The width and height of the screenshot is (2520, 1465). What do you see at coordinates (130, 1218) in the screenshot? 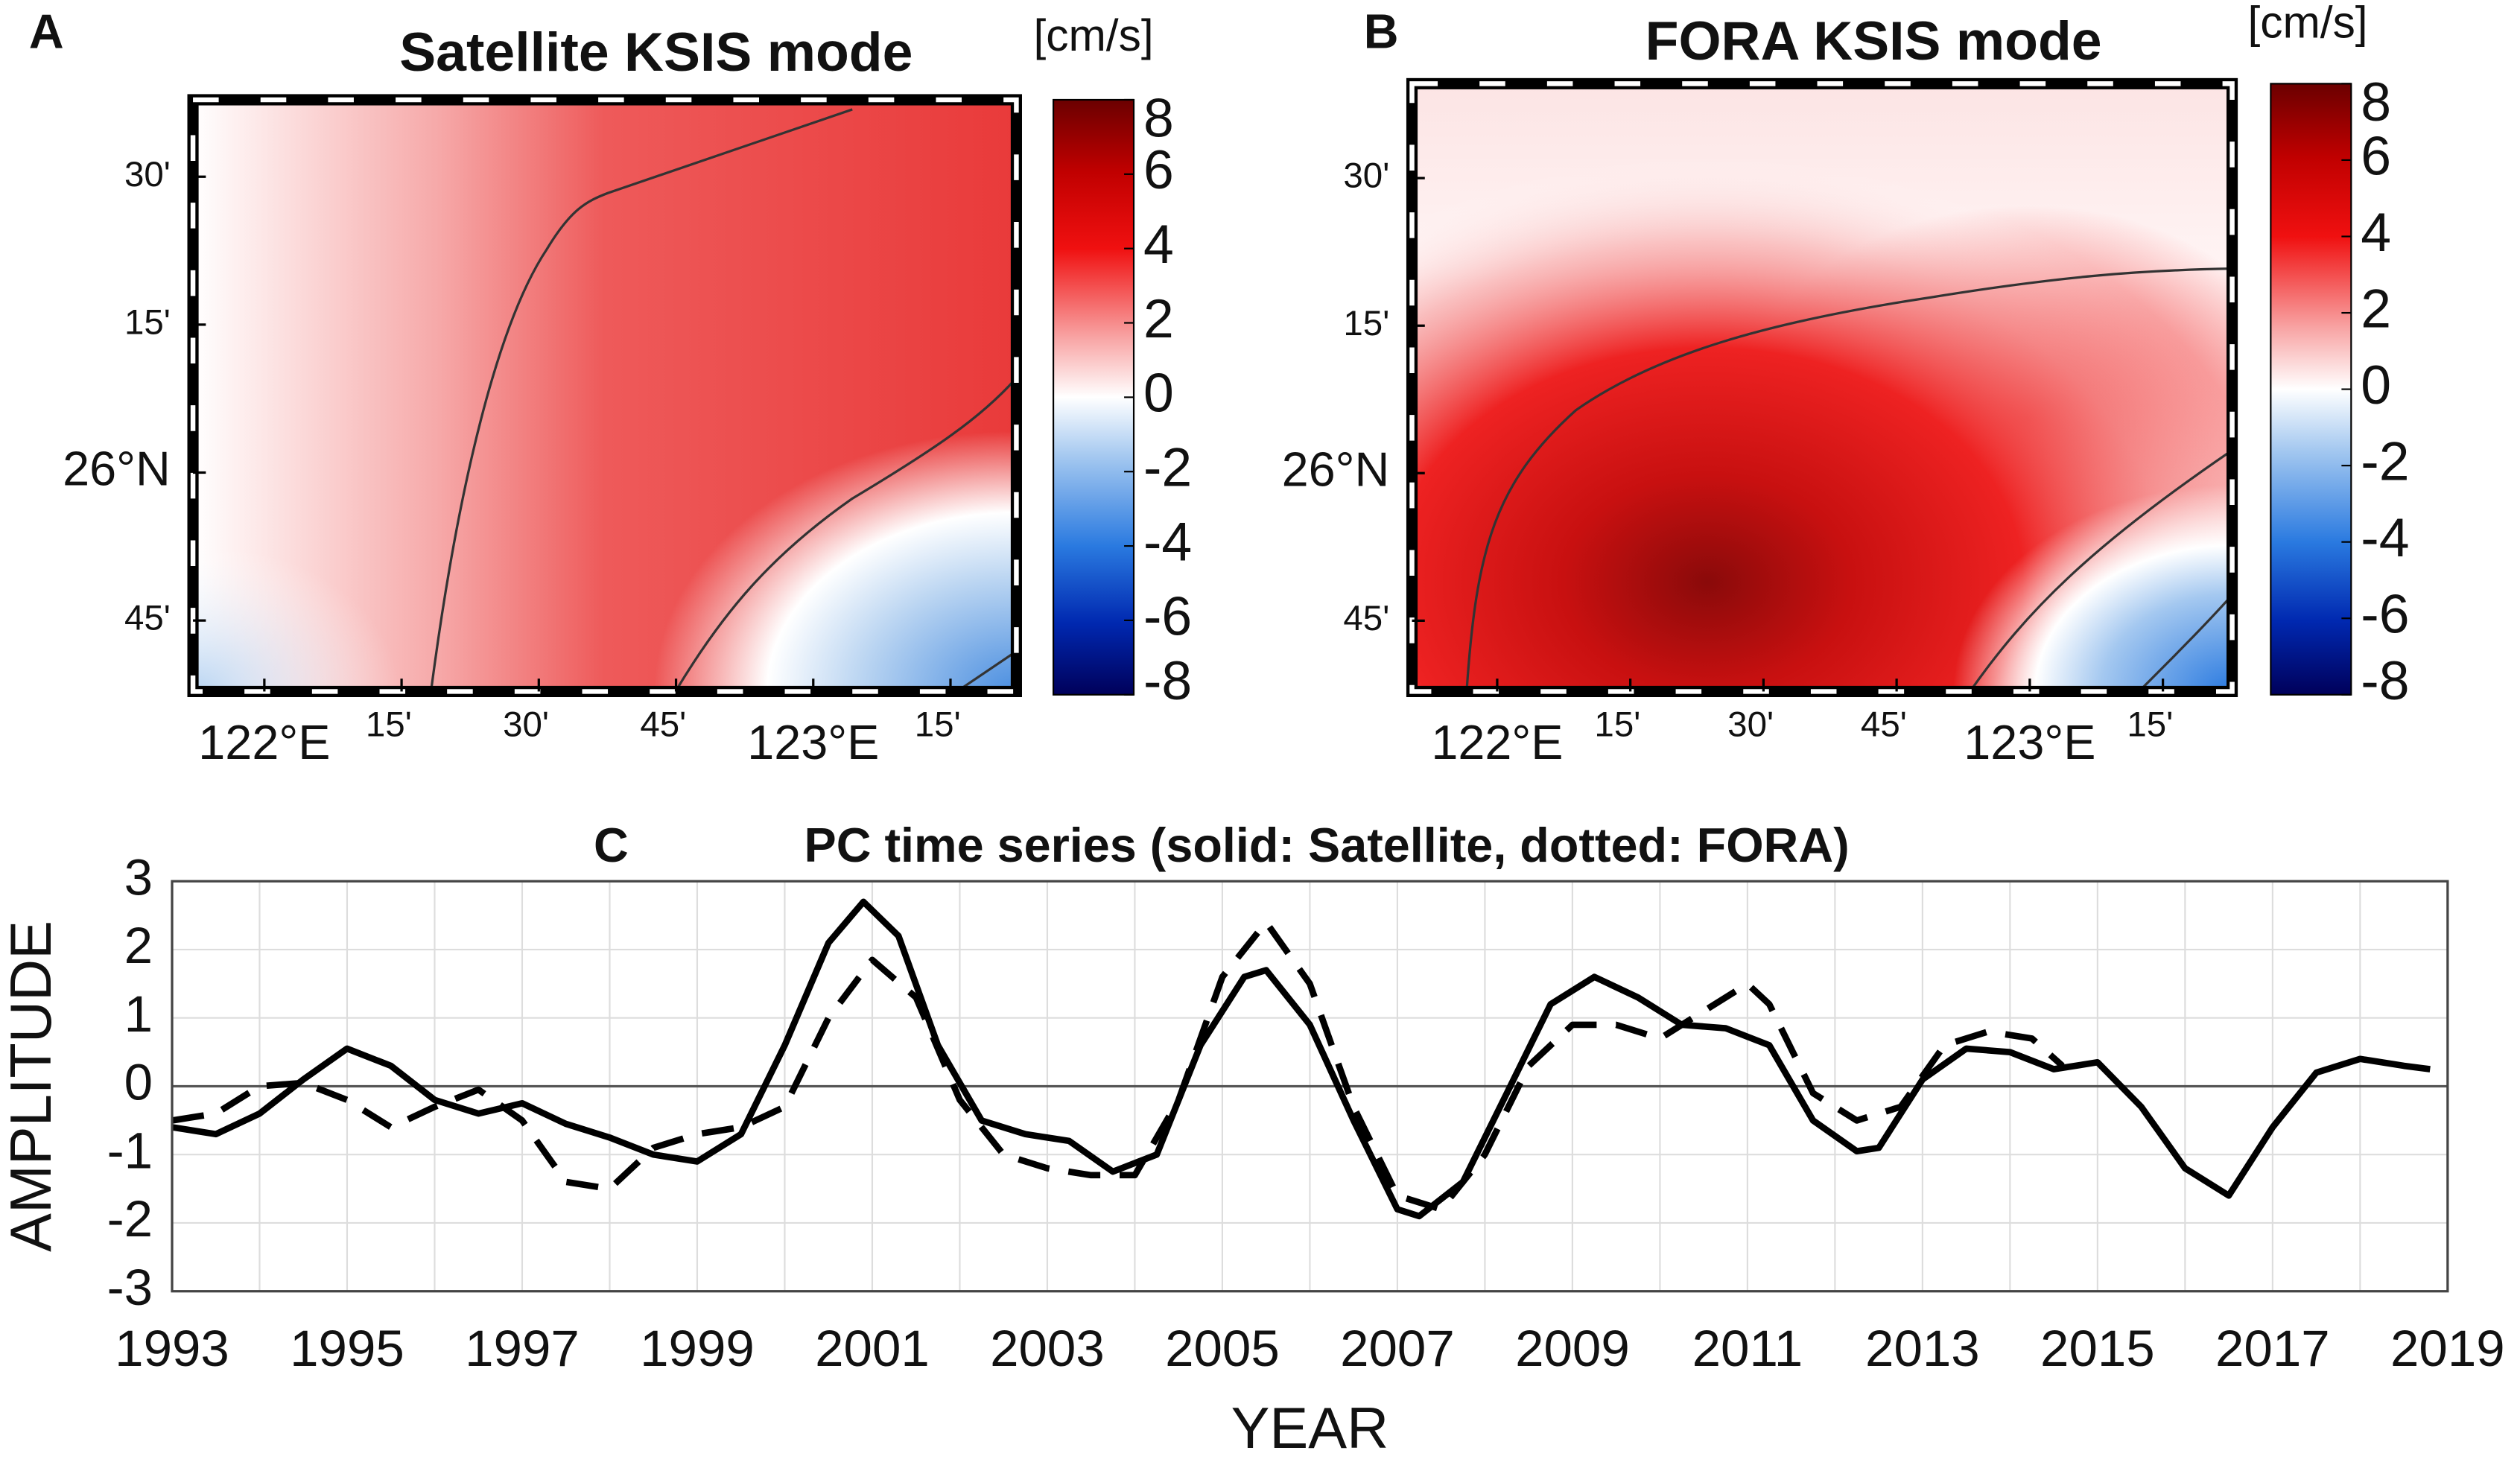
I see `y-tick-label: -2` at bounding box center [130, 1218].